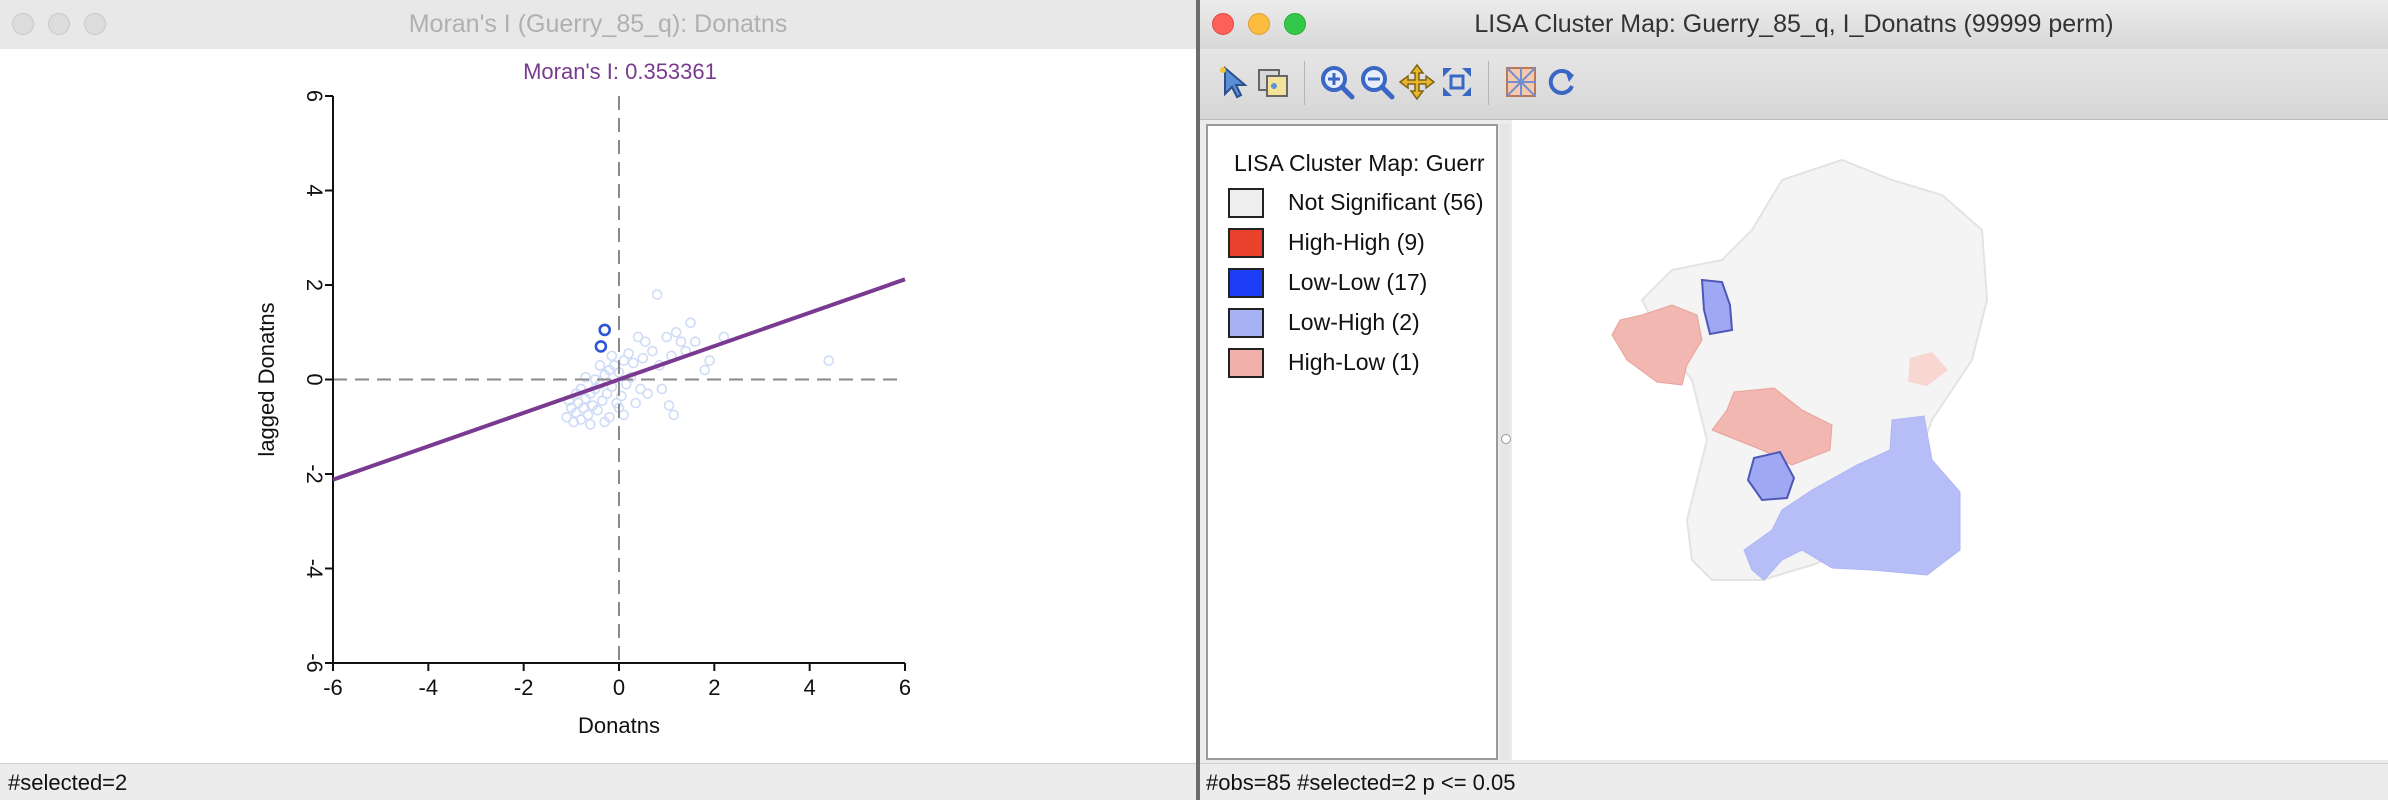 Image resolution: width=2388 pixels, height=800 pixels. I want to click on fit-extent-icon, so click(1457, 82).